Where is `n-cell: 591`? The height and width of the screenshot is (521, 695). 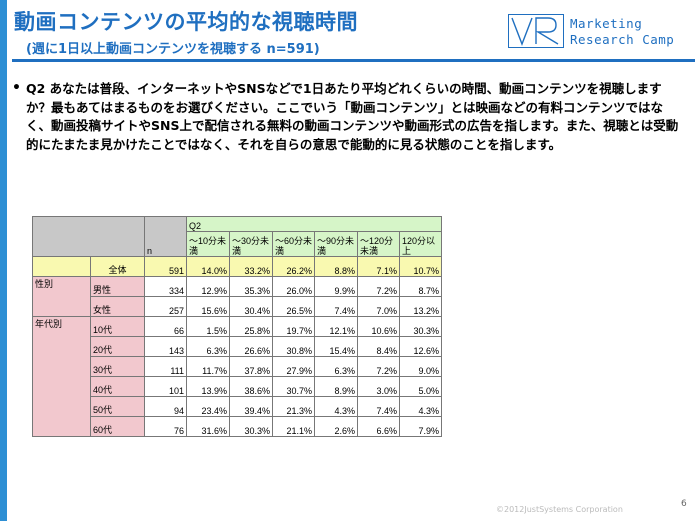 n-cell: 591 is located at coordinates (165, 266).